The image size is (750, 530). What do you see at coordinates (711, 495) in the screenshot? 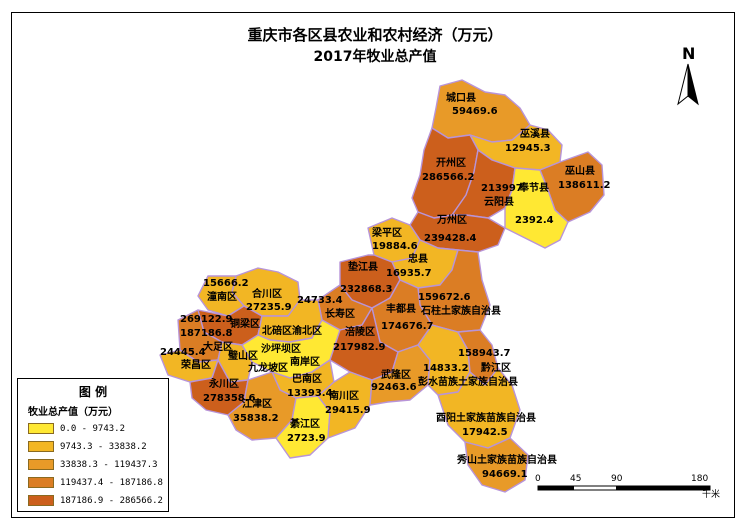
I see `scale-unit: 千米` at bounding box center [711, 495].